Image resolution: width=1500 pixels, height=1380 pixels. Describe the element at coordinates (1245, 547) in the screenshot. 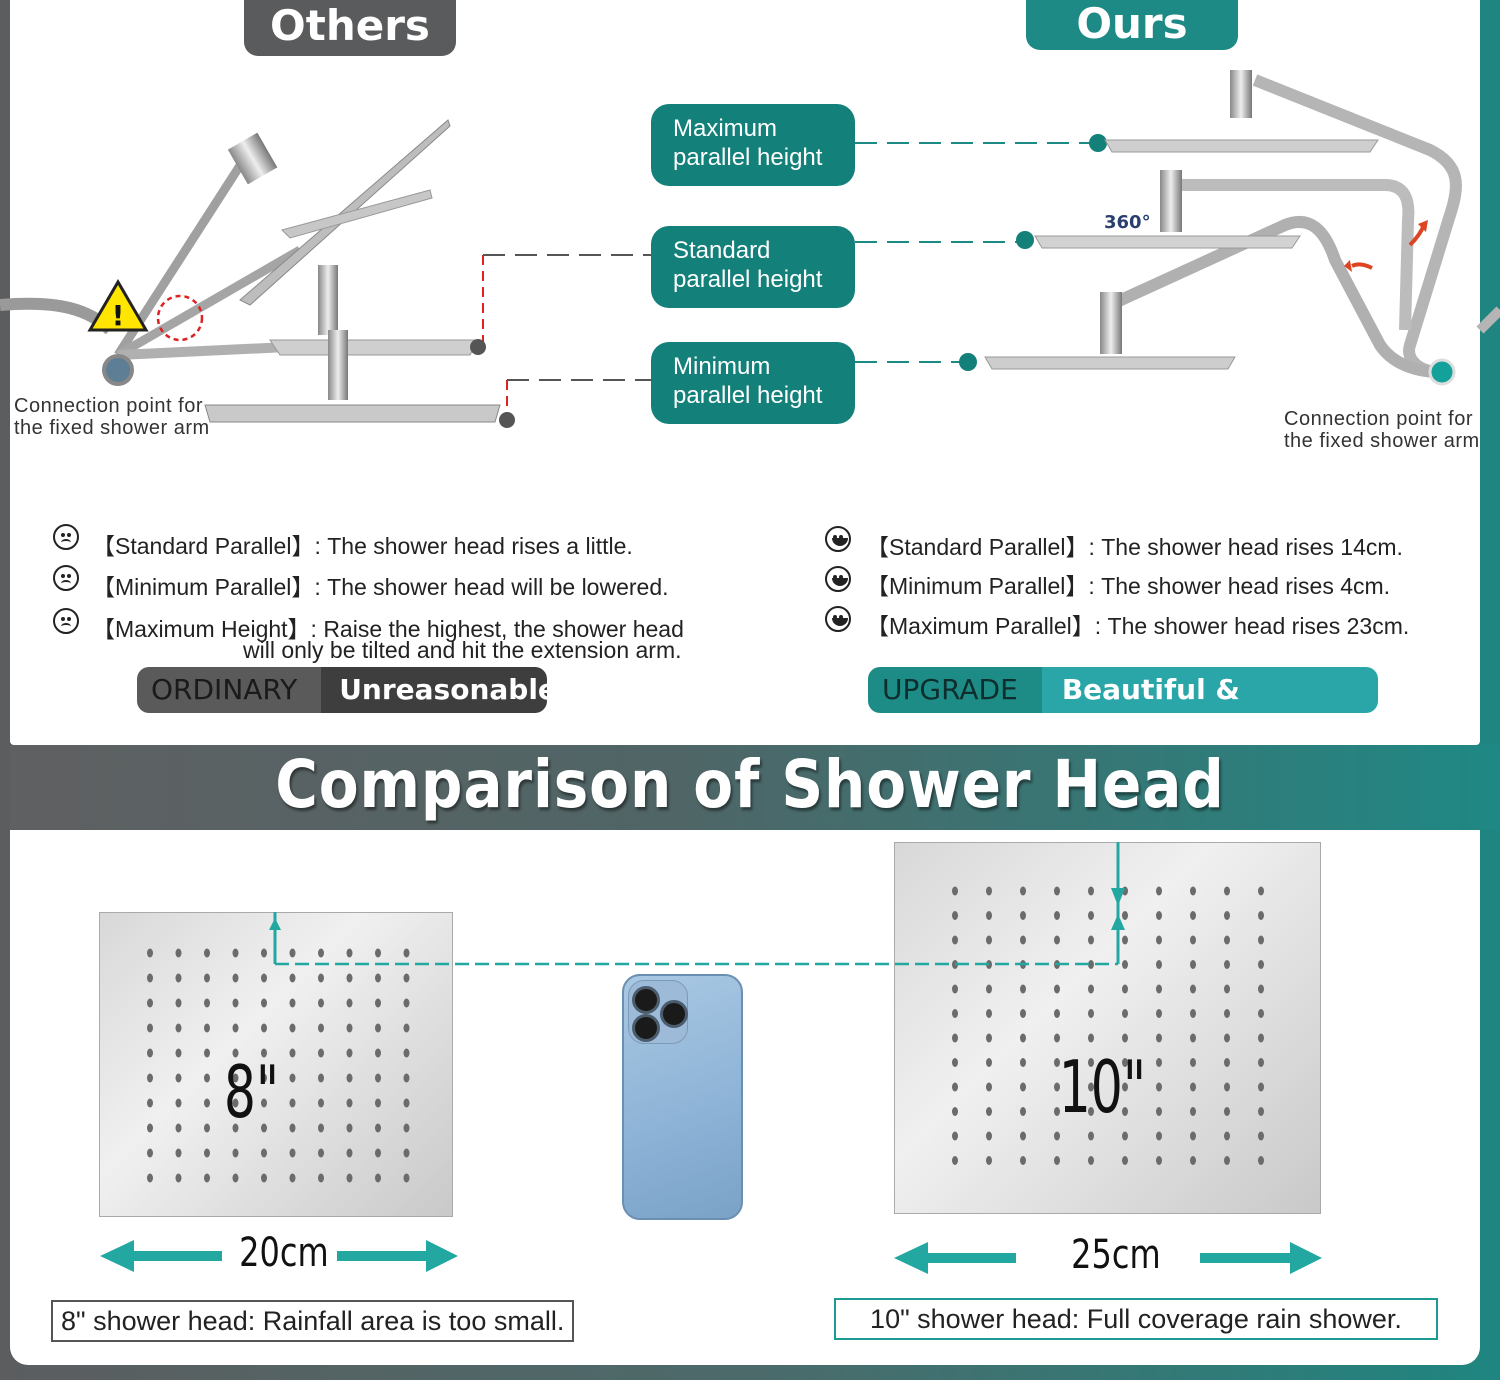

I see `row-text: : The shower head rises 14cm.` at that location.